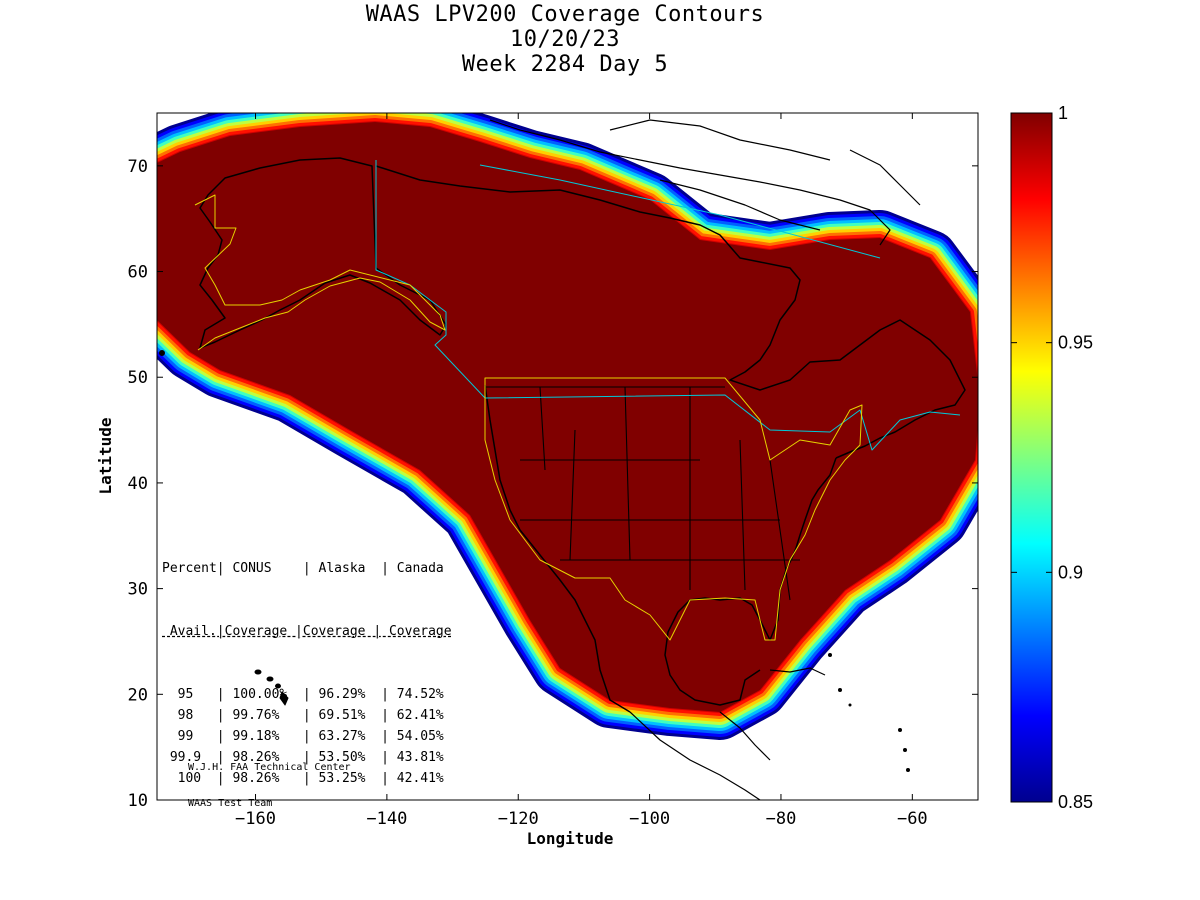 This screenshot has width=1200, height=900. I want to click on pacific-islands, so click(224, 528).